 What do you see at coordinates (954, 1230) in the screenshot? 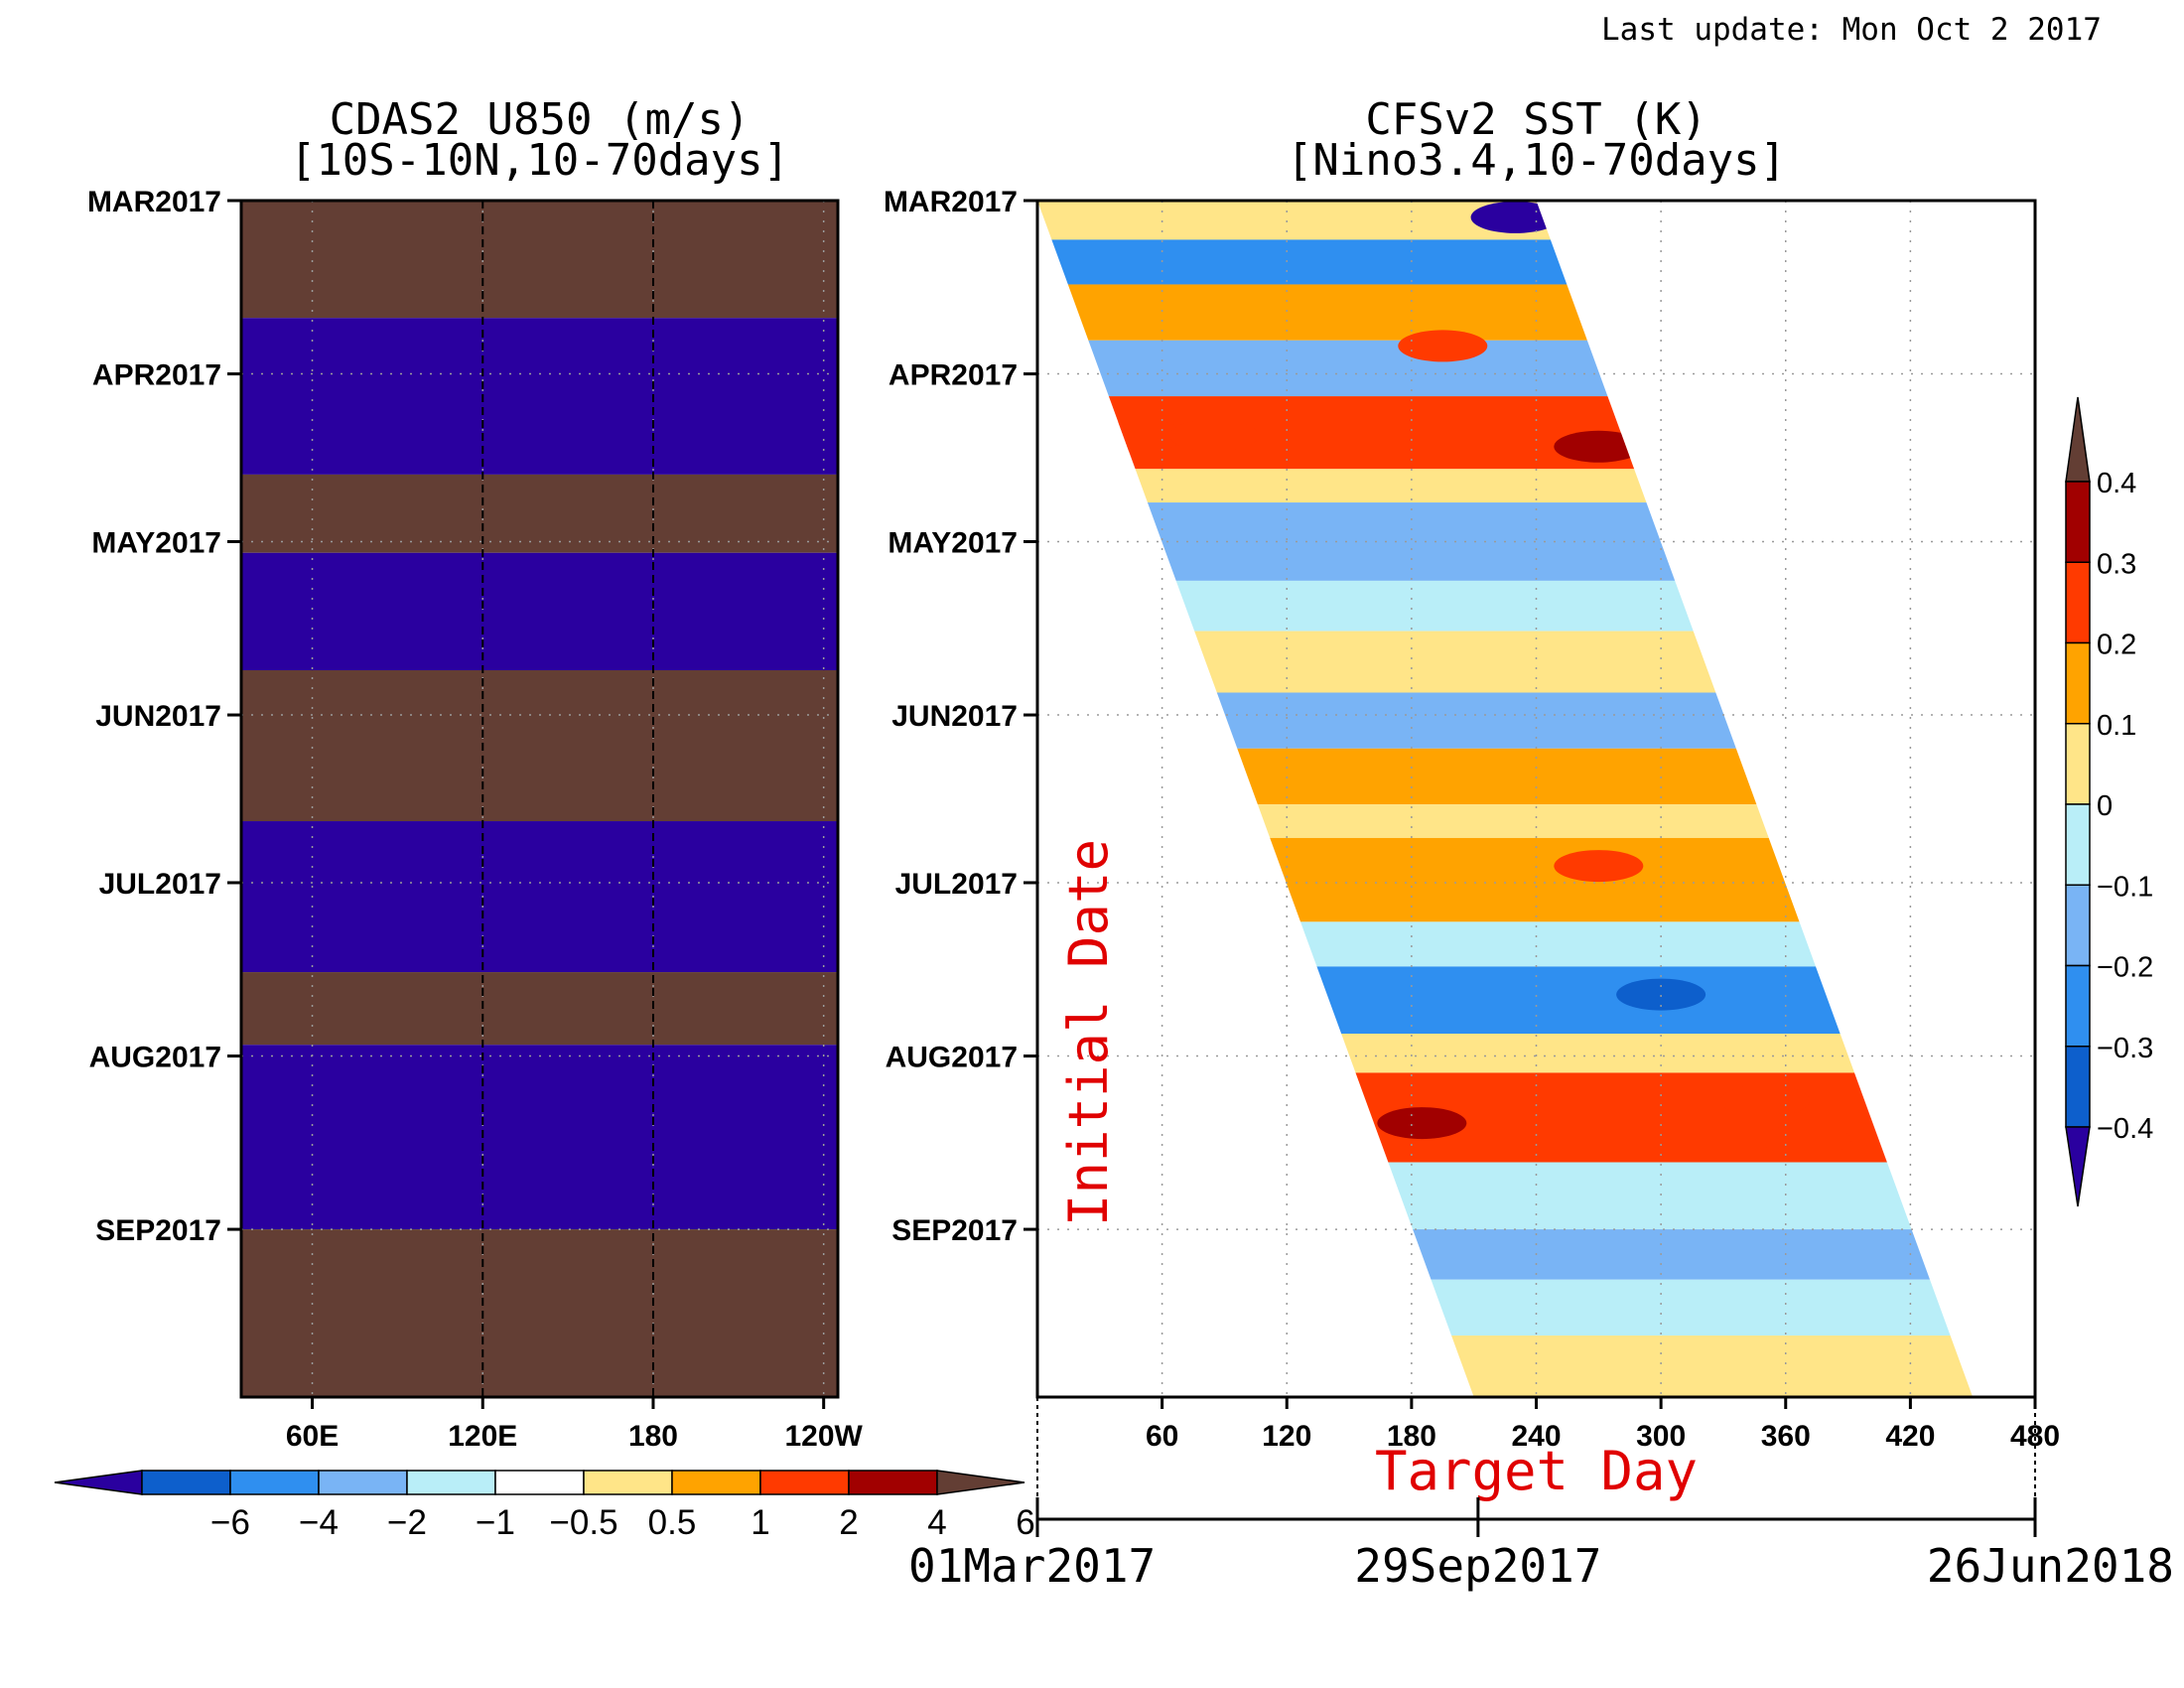
I see `sst-ytick-label: SEP2017` at bounding box center [954, 1230].